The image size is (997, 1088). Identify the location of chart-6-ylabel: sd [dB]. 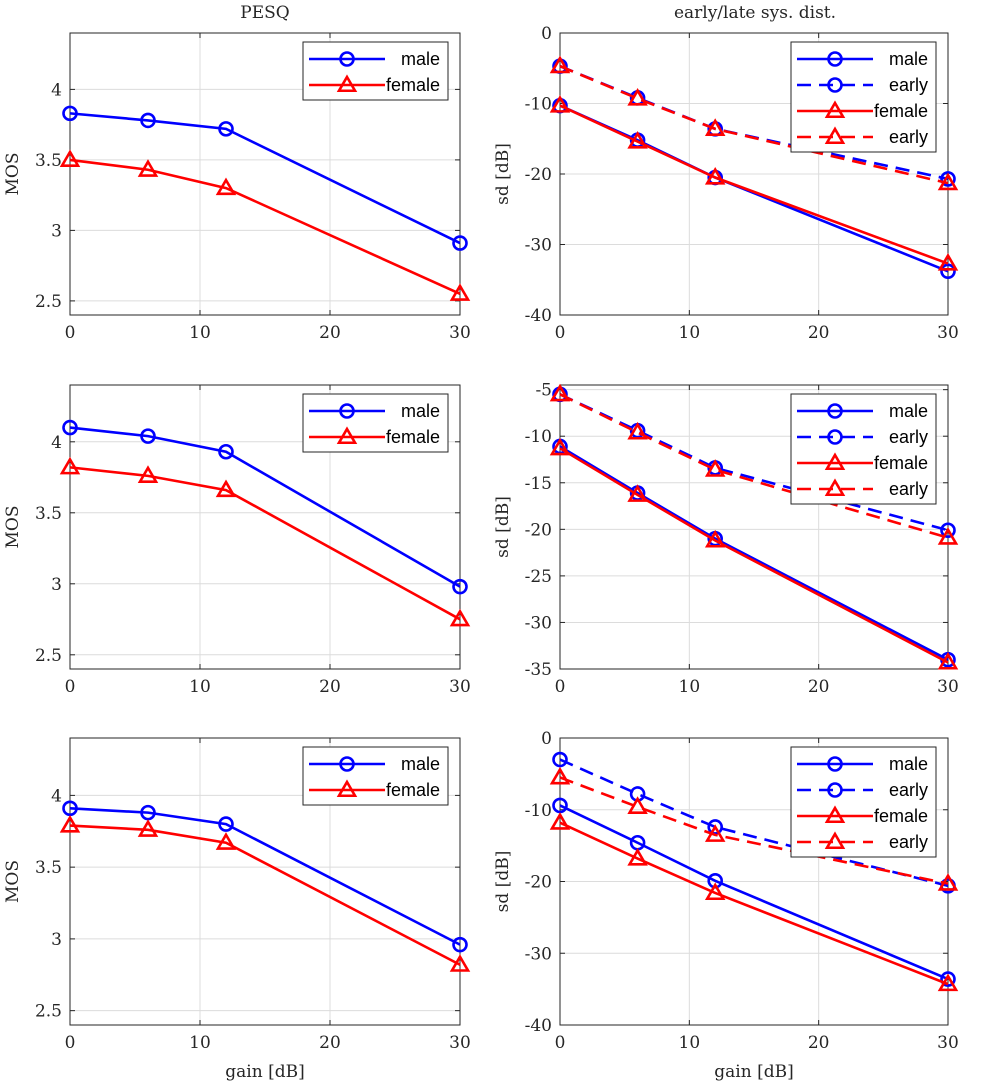
(503, 882).